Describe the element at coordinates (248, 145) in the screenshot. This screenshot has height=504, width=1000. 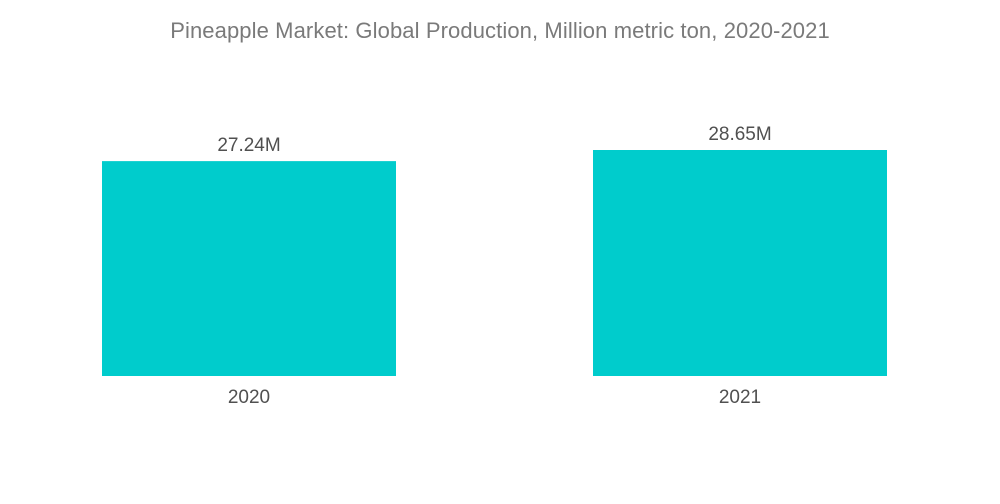
I see `data-label-2020: 27.24M` at that location.